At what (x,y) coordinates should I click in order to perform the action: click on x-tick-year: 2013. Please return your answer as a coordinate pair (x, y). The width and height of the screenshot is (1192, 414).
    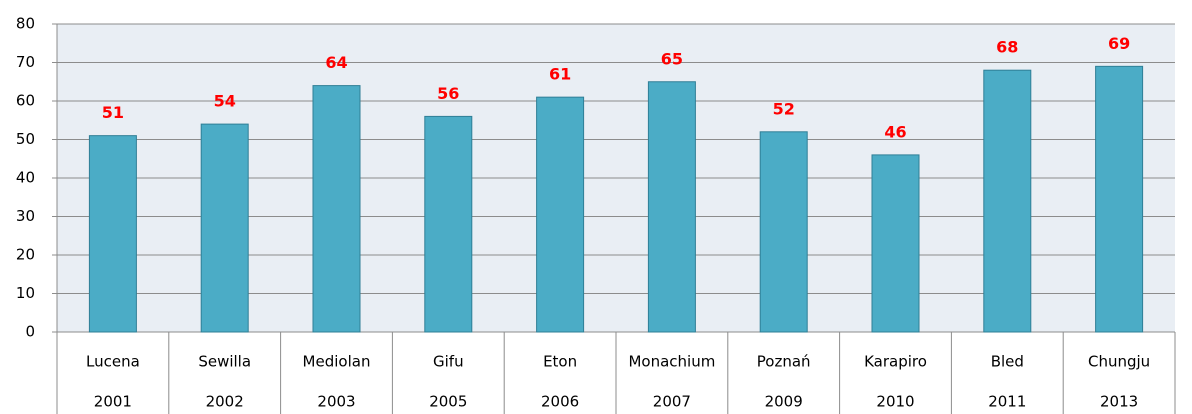
    Looking at the image, I should click on (1119, 402).